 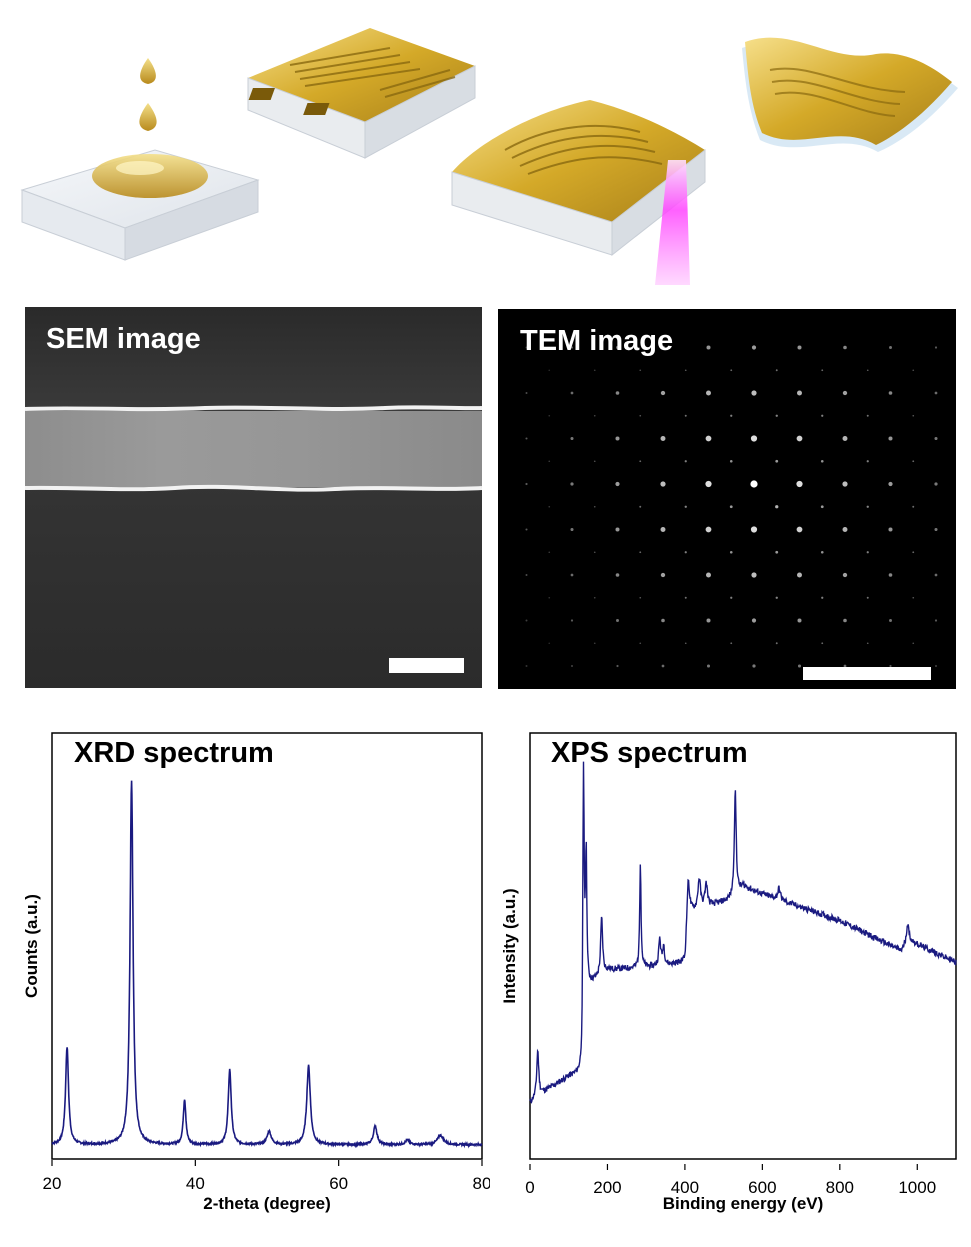 I want to click on xps-ylabel: Intensity (a.u.), so click(x=509, y=945).